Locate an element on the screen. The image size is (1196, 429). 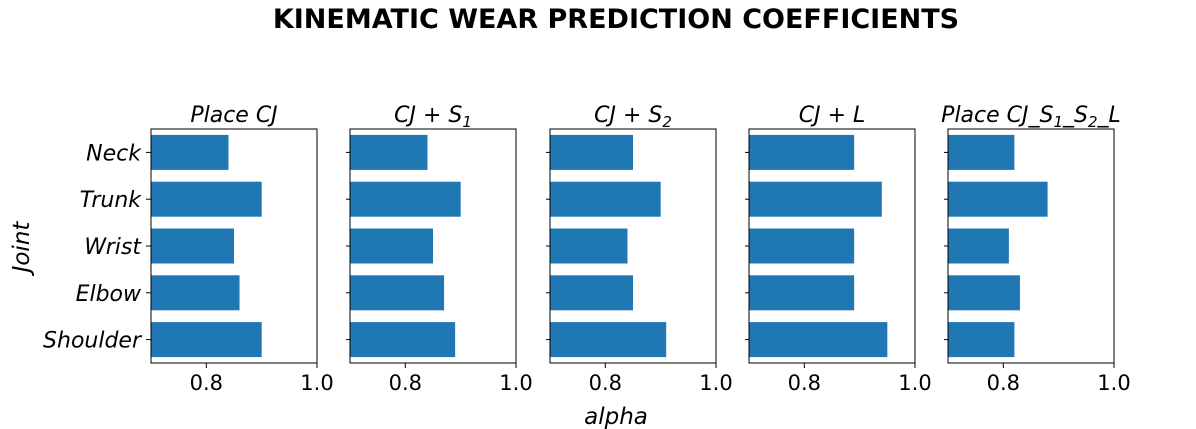
y-tick-label: Trunk is located at coordinates (111, 200).